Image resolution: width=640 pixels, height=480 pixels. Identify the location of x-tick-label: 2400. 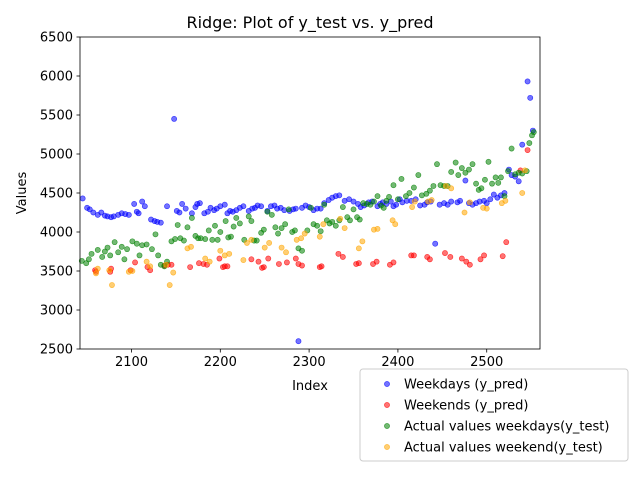
(397, 362).